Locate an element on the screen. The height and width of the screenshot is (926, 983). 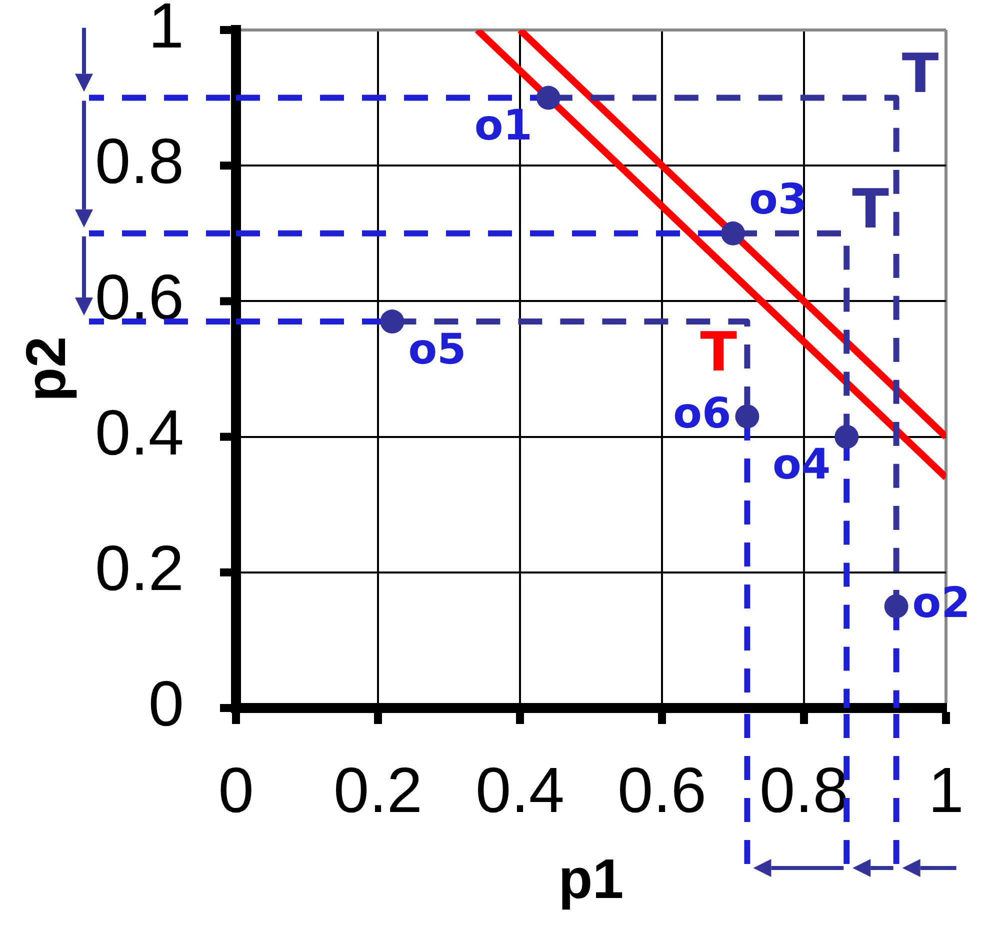
y-axis-title: p2 is located at coordinates (46, 369).